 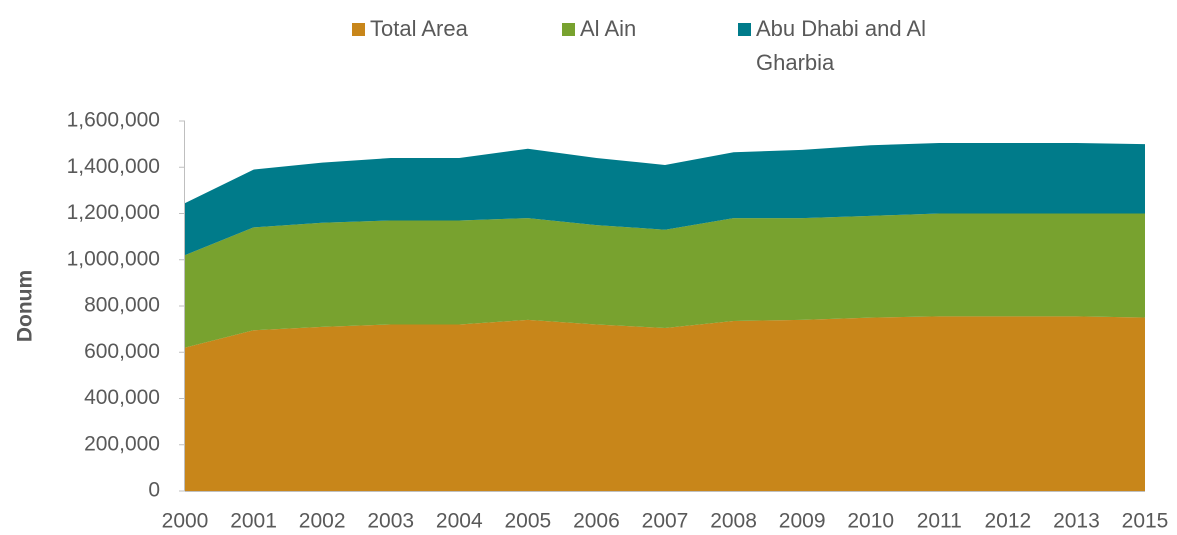 I want to click on legend-item: Abu Dhabi and Al Gharbia, so click(x=838, y=46).